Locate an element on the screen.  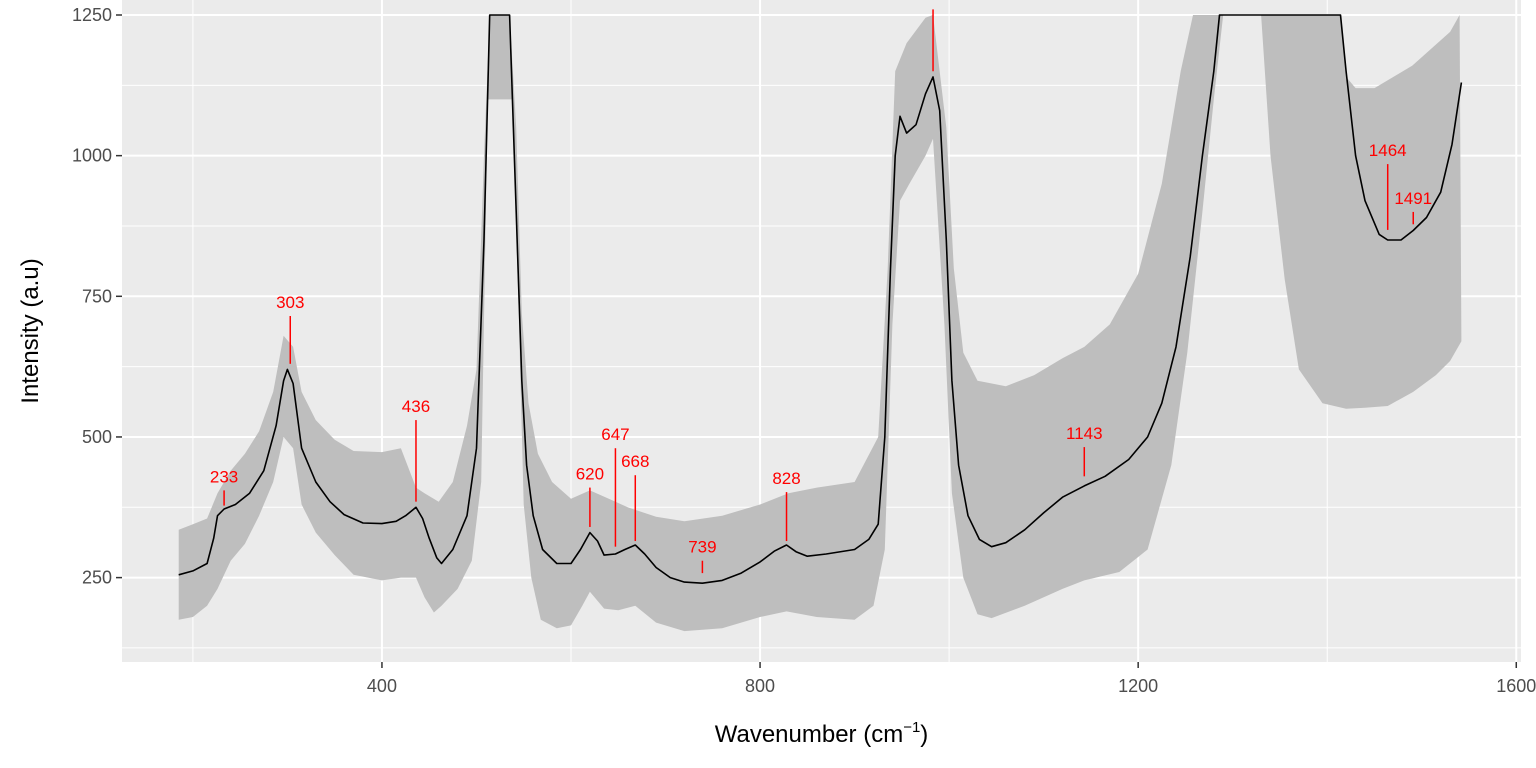
peak-label-303: 303 is located at coordinates (290, 302).